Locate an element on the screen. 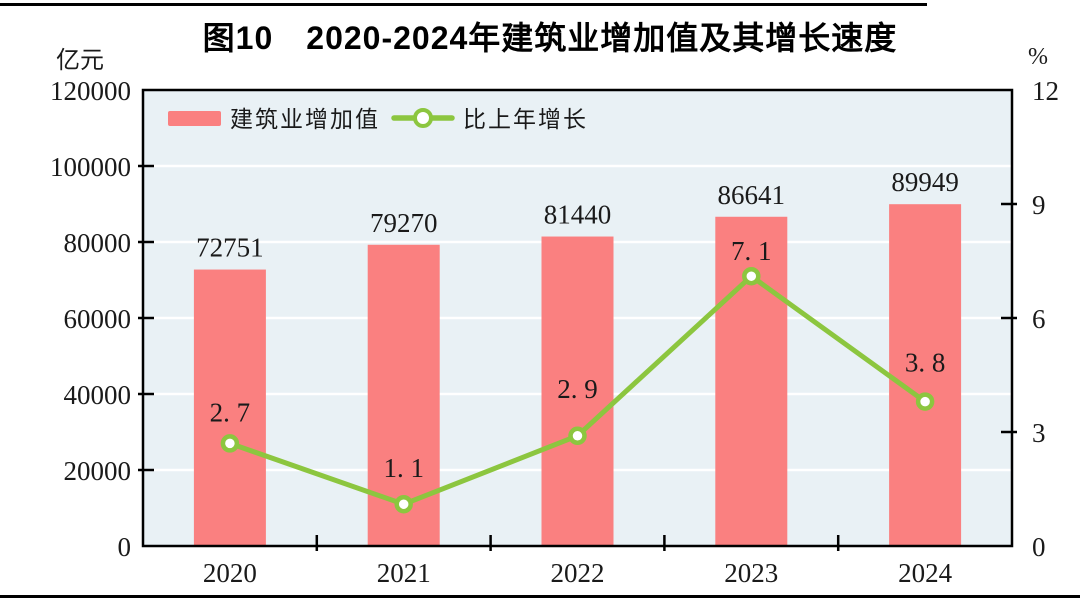 This screenshot has height=599, width=1080. left-axis-tick-label: 60000 is located at coordinates (98, 319).